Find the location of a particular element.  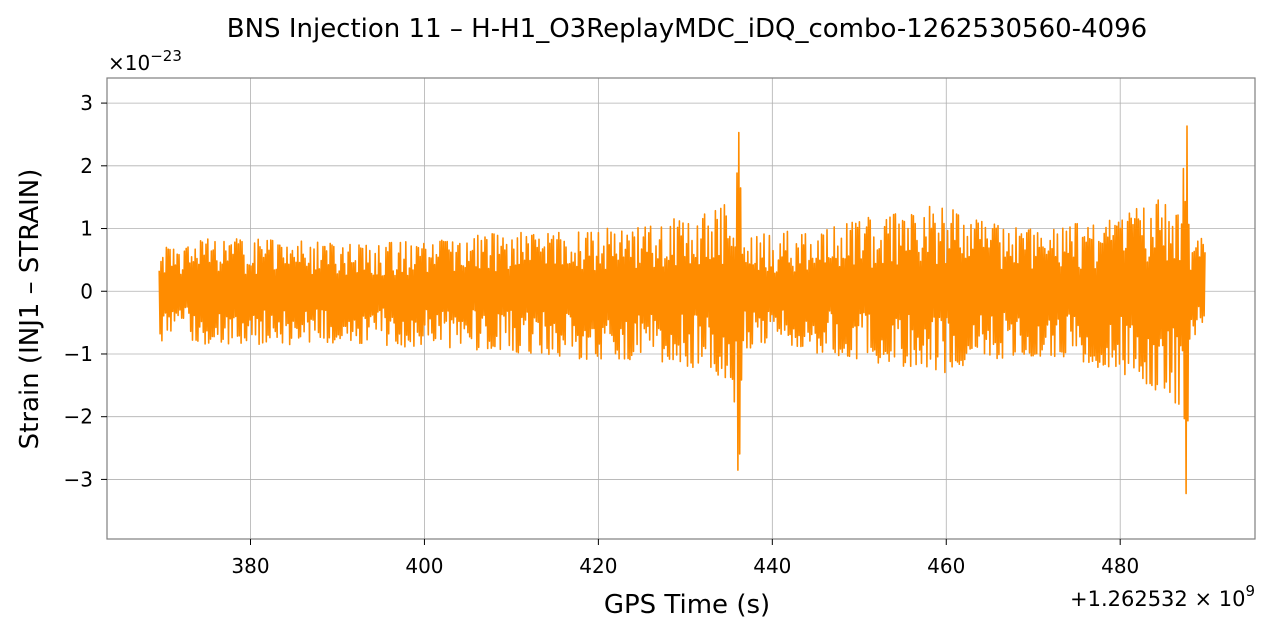

y-tick-label: −2 is located at coordinates (78, 417).